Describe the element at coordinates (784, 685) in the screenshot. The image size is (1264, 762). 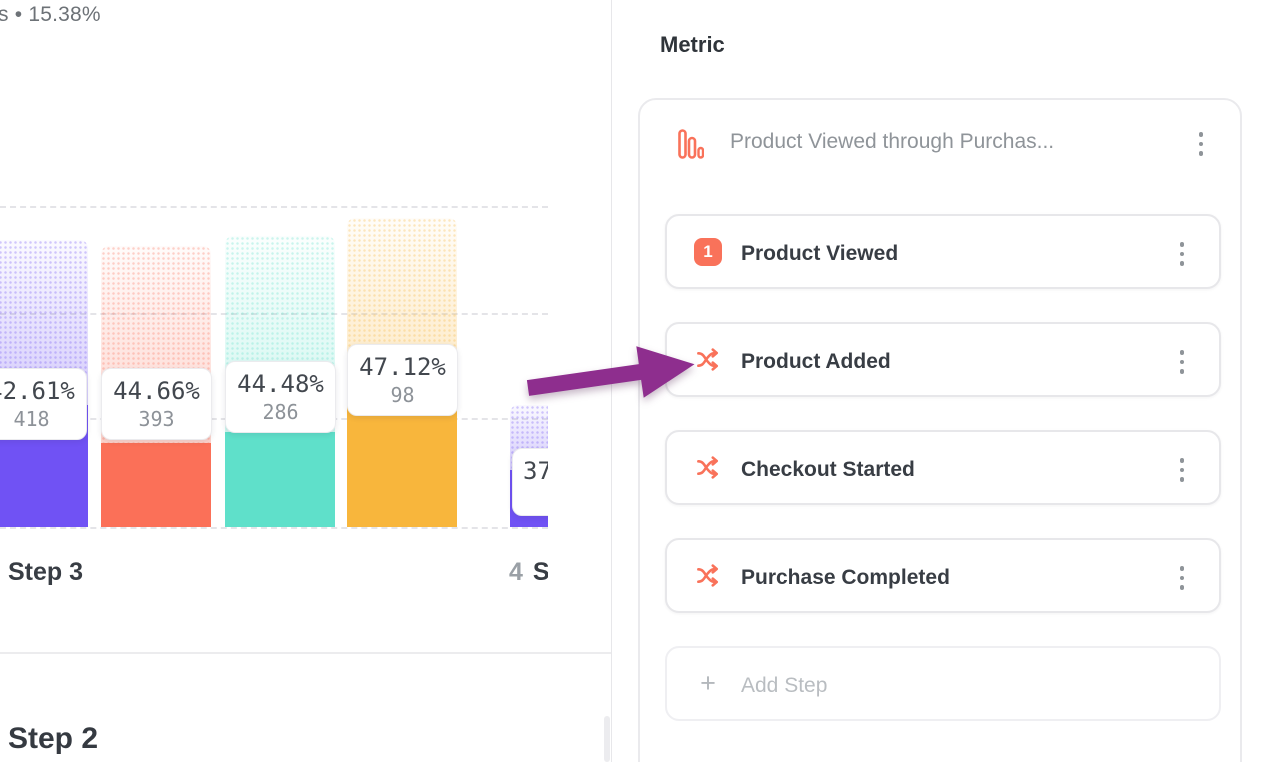
I see `add-step-label: Add Step` at that location.